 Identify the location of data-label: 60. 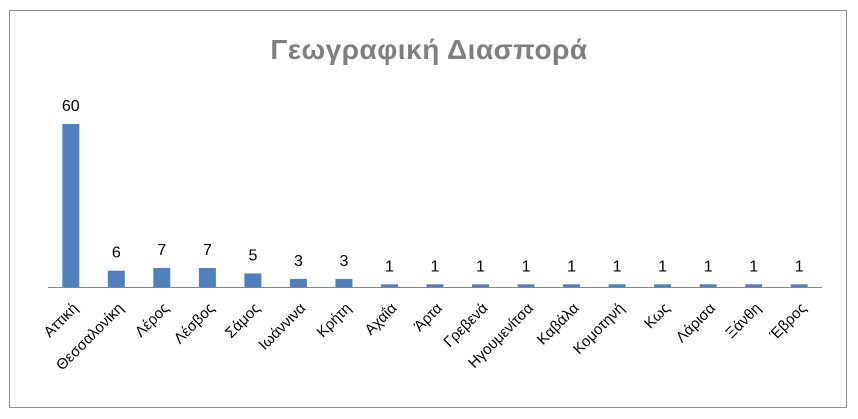
(71, 106).